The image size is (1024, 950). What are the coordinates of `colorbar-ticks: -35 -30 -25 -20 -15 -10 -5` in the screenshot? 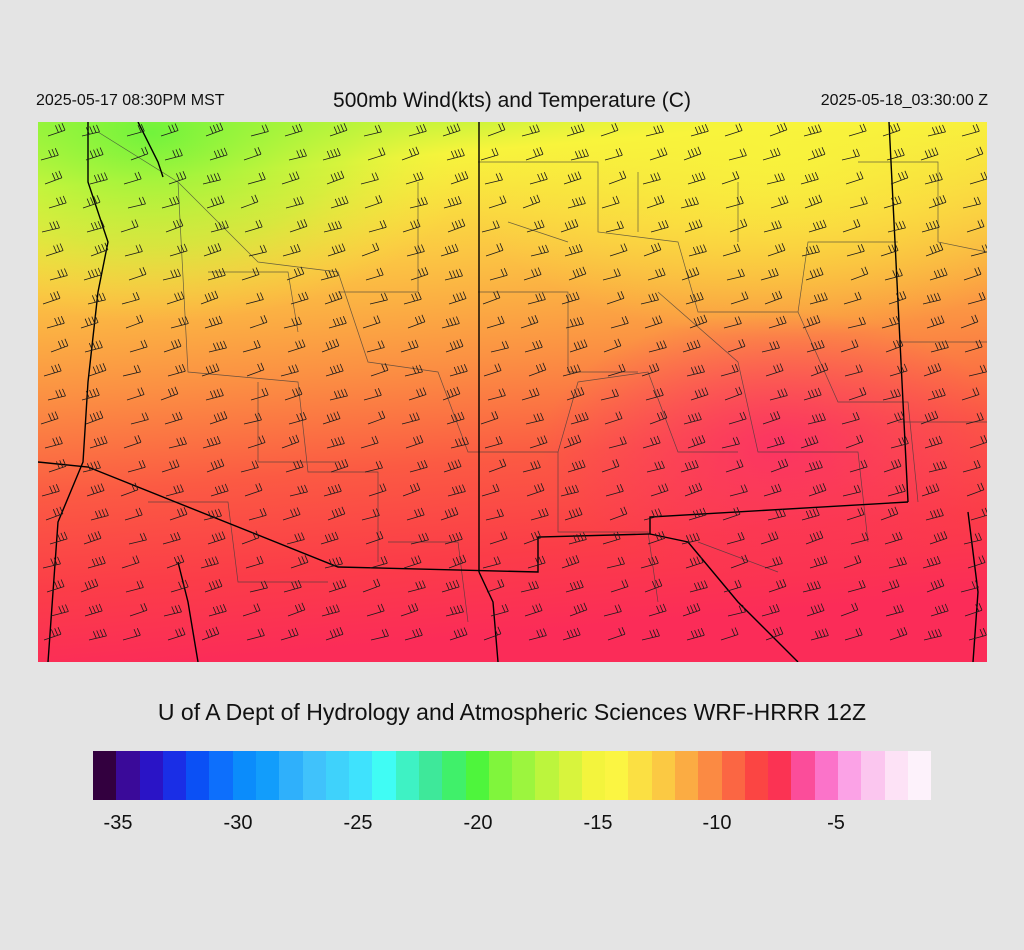 It's located at (512, 827).